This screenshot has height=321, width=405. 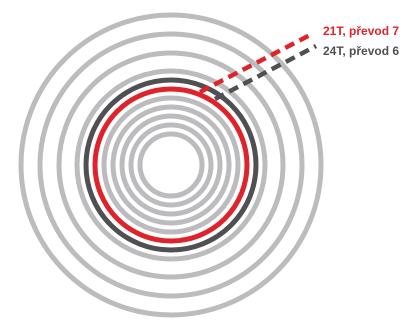 I want to click on label-red: 21T, převod 7, so click(x=361, y=31).